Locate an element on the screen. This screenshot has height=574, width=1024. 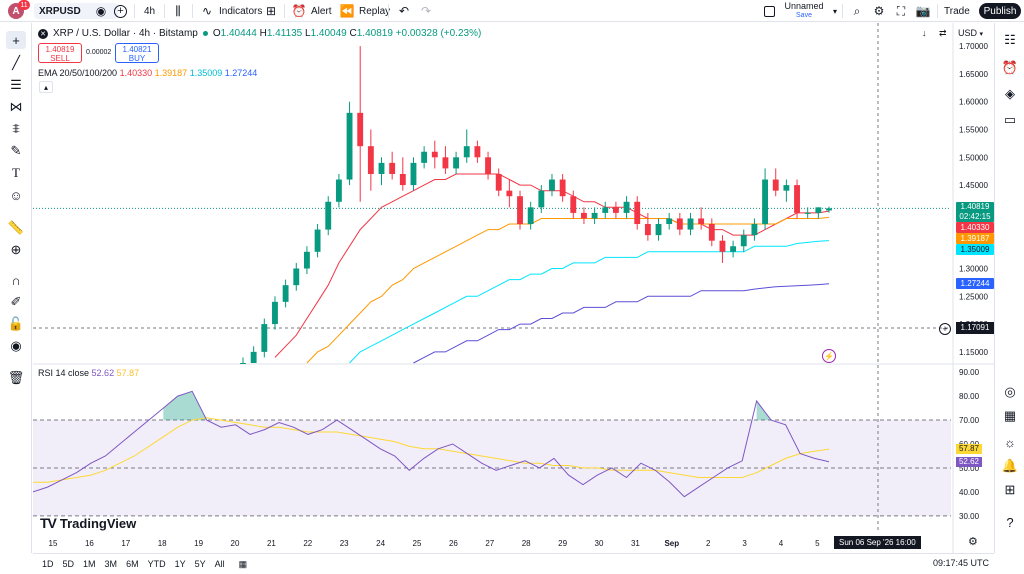
range-3m: 3M is located at coordinates (111, 564).